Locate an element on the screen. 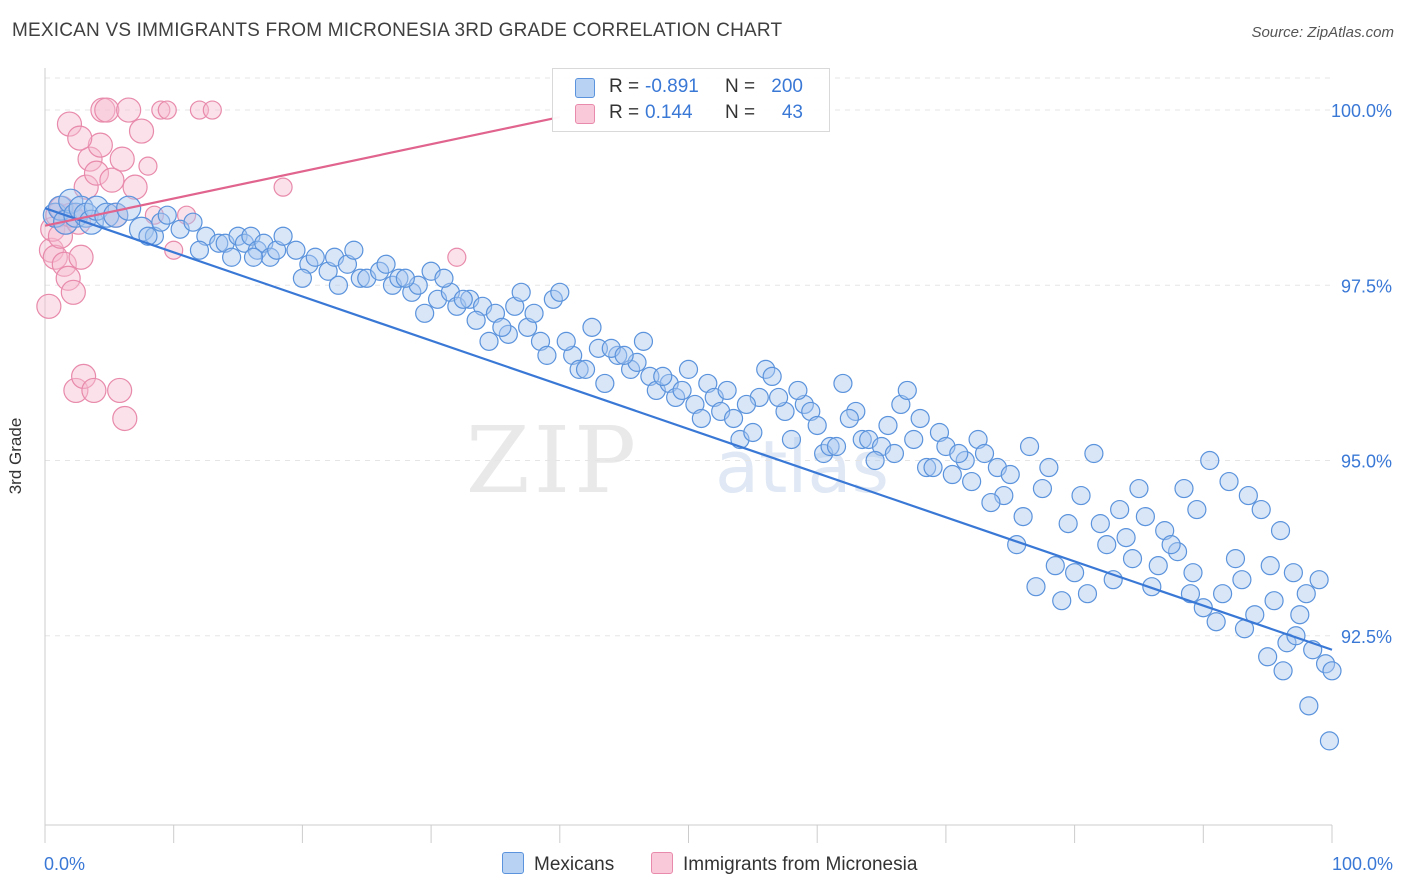 This screenshot has height=892, width=1406. legend-item-micronesia: Immigrants from Micronesia is located at coordinates (784, 865).